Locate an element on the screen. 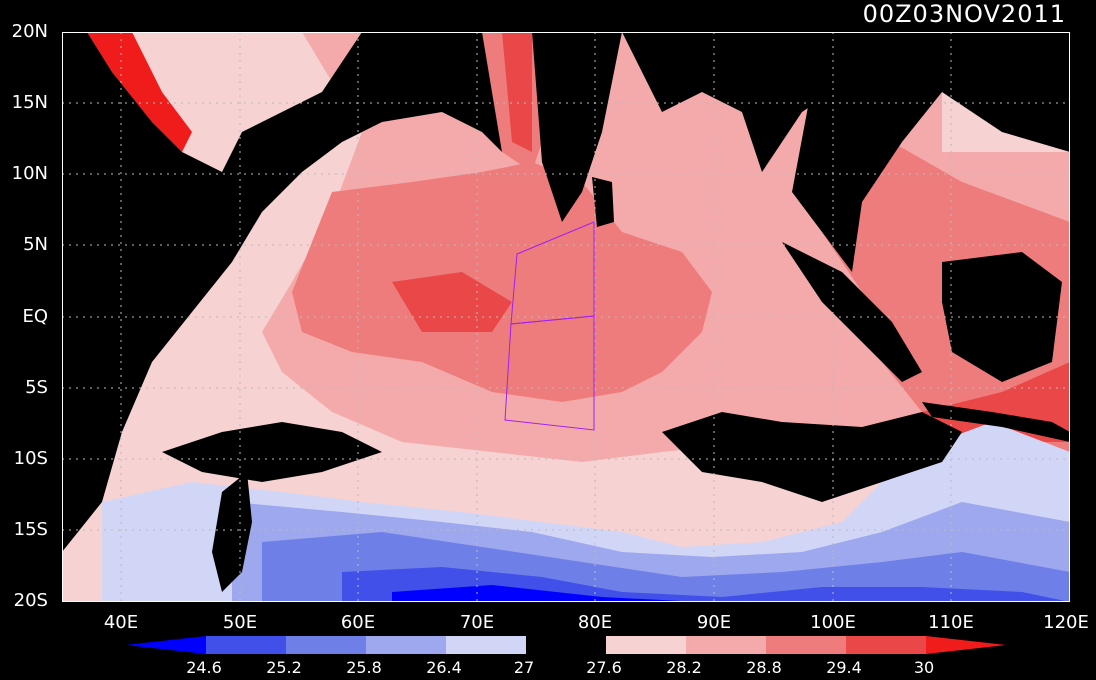 This screenshot has width=1096, height=680. colorbar-label: 27.6 is located at coordinates (604, 667).